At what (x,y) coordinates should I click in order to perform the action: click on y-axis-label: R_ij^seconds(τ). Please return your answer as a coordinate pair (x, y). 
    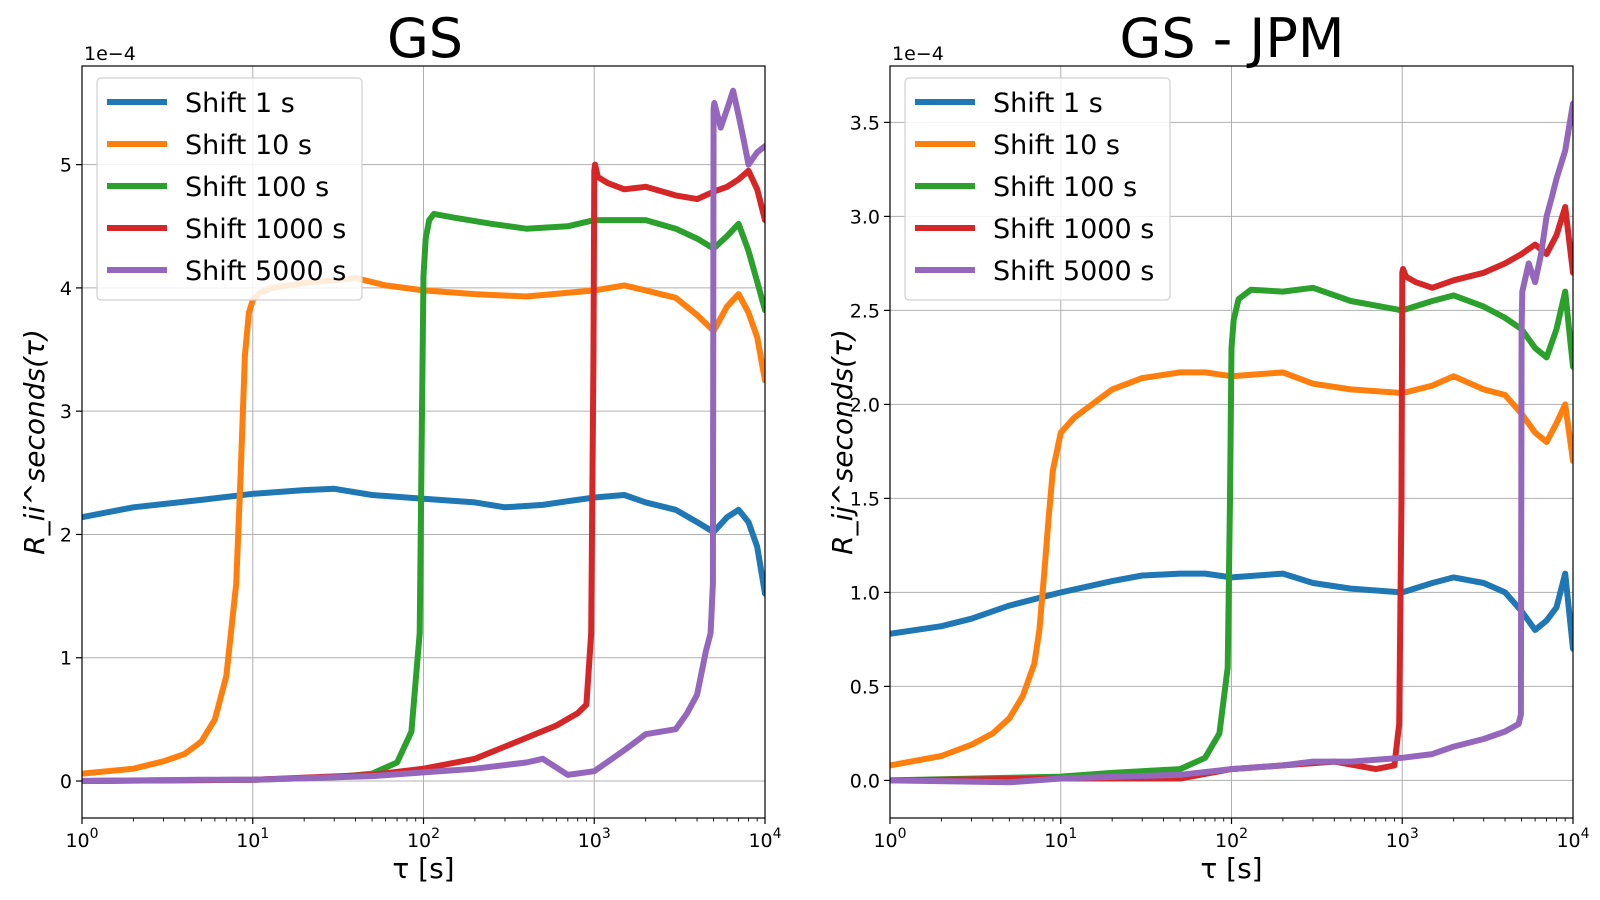
    Looking at the image, I should click on (842, 442).